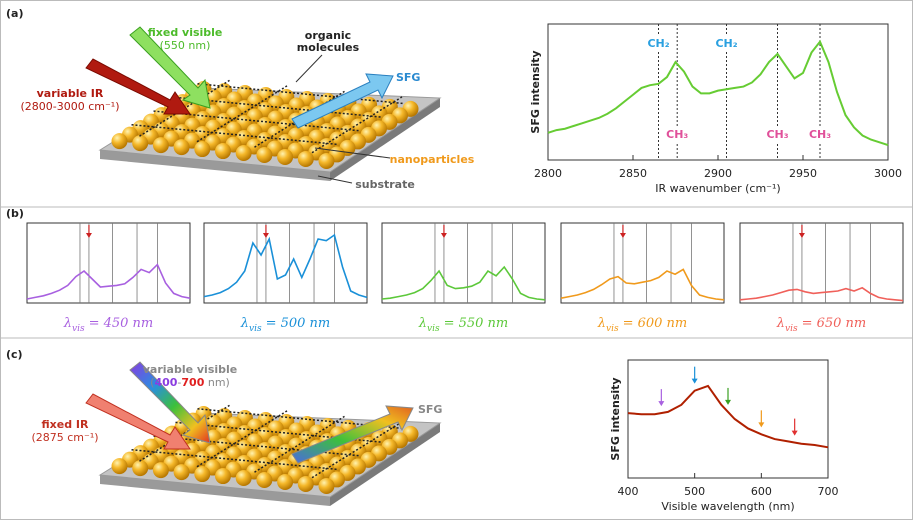 The image size is (913, 520). I want to click on x-tick-label: 3000, so click(888, 173).